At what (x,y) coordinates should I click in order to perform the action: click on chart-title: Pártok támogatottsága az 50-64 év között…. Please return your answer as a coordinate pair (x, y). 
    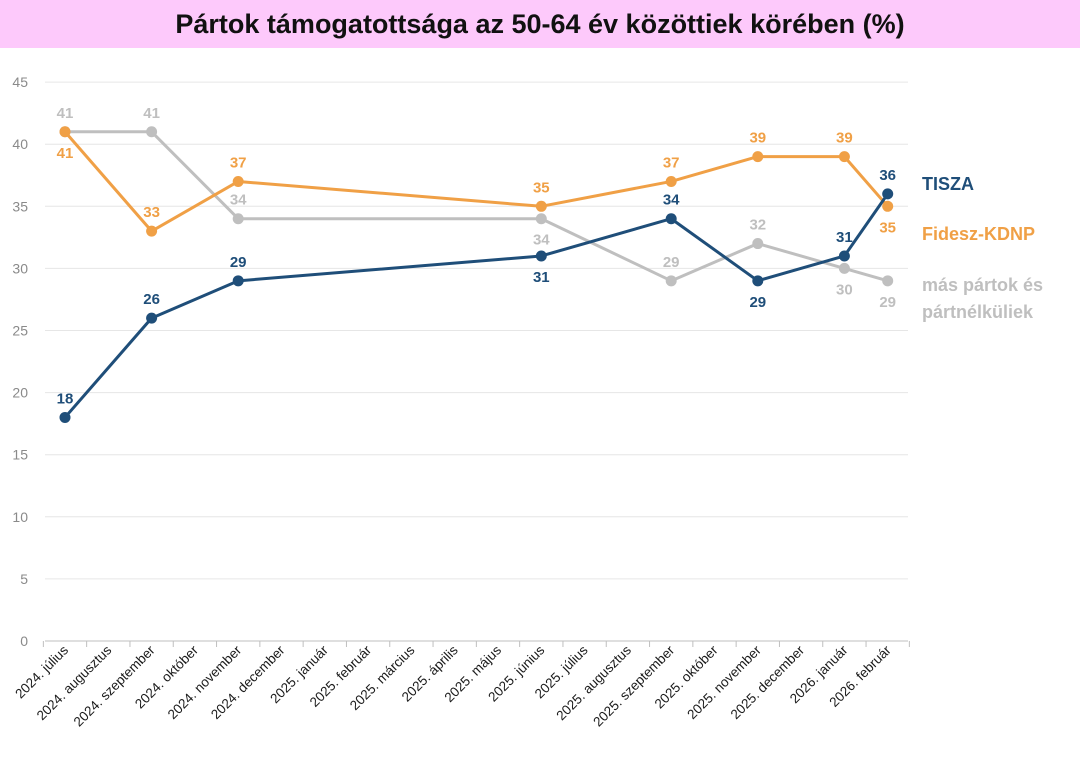
    Looking at the image, I should click on (540, 23).